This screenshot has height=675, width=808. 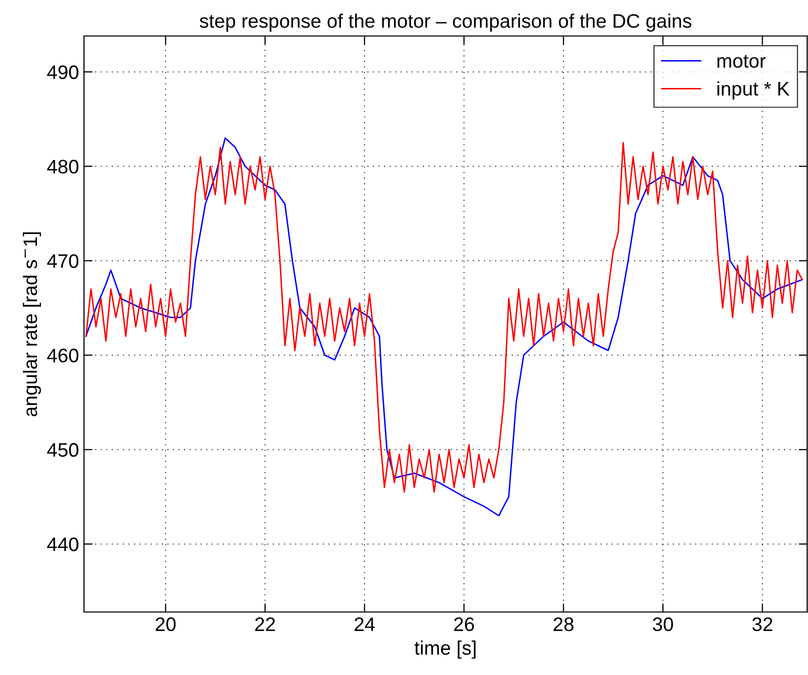 What do you see at coordinates (62, 72) in the screenshot?
I see `y-tick-label: 490` at bounding box center [62, 72].